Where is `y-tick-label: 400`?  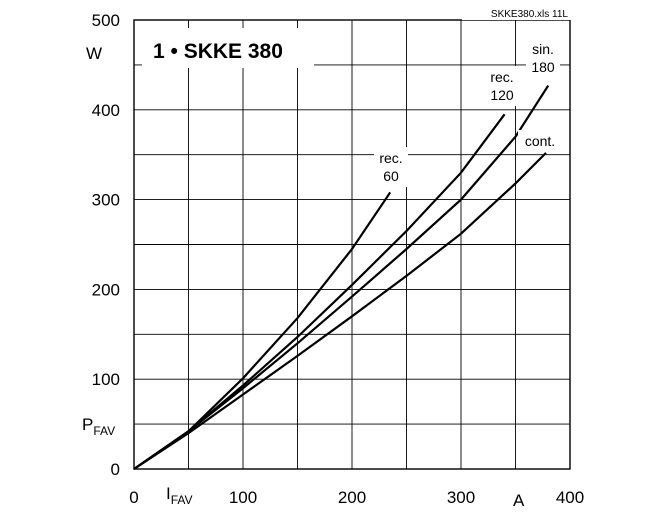 y-tick-label: 400 is located at coordinates (106, 110).